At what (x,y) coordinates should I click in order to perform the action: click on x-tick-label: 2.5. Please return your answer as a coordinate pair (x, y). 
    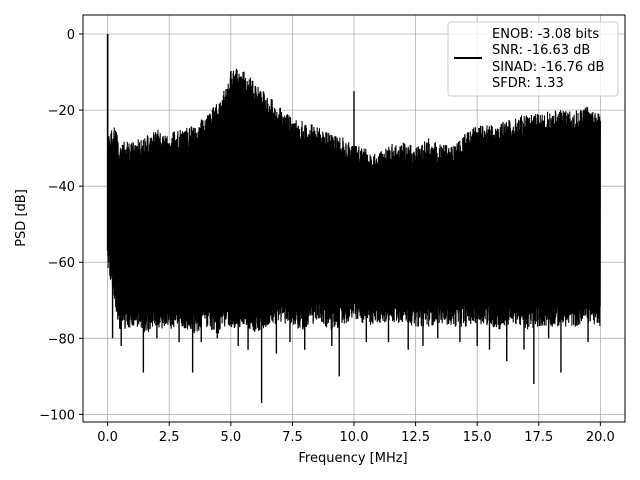
    Looking at the image, I should click on (169, 437).